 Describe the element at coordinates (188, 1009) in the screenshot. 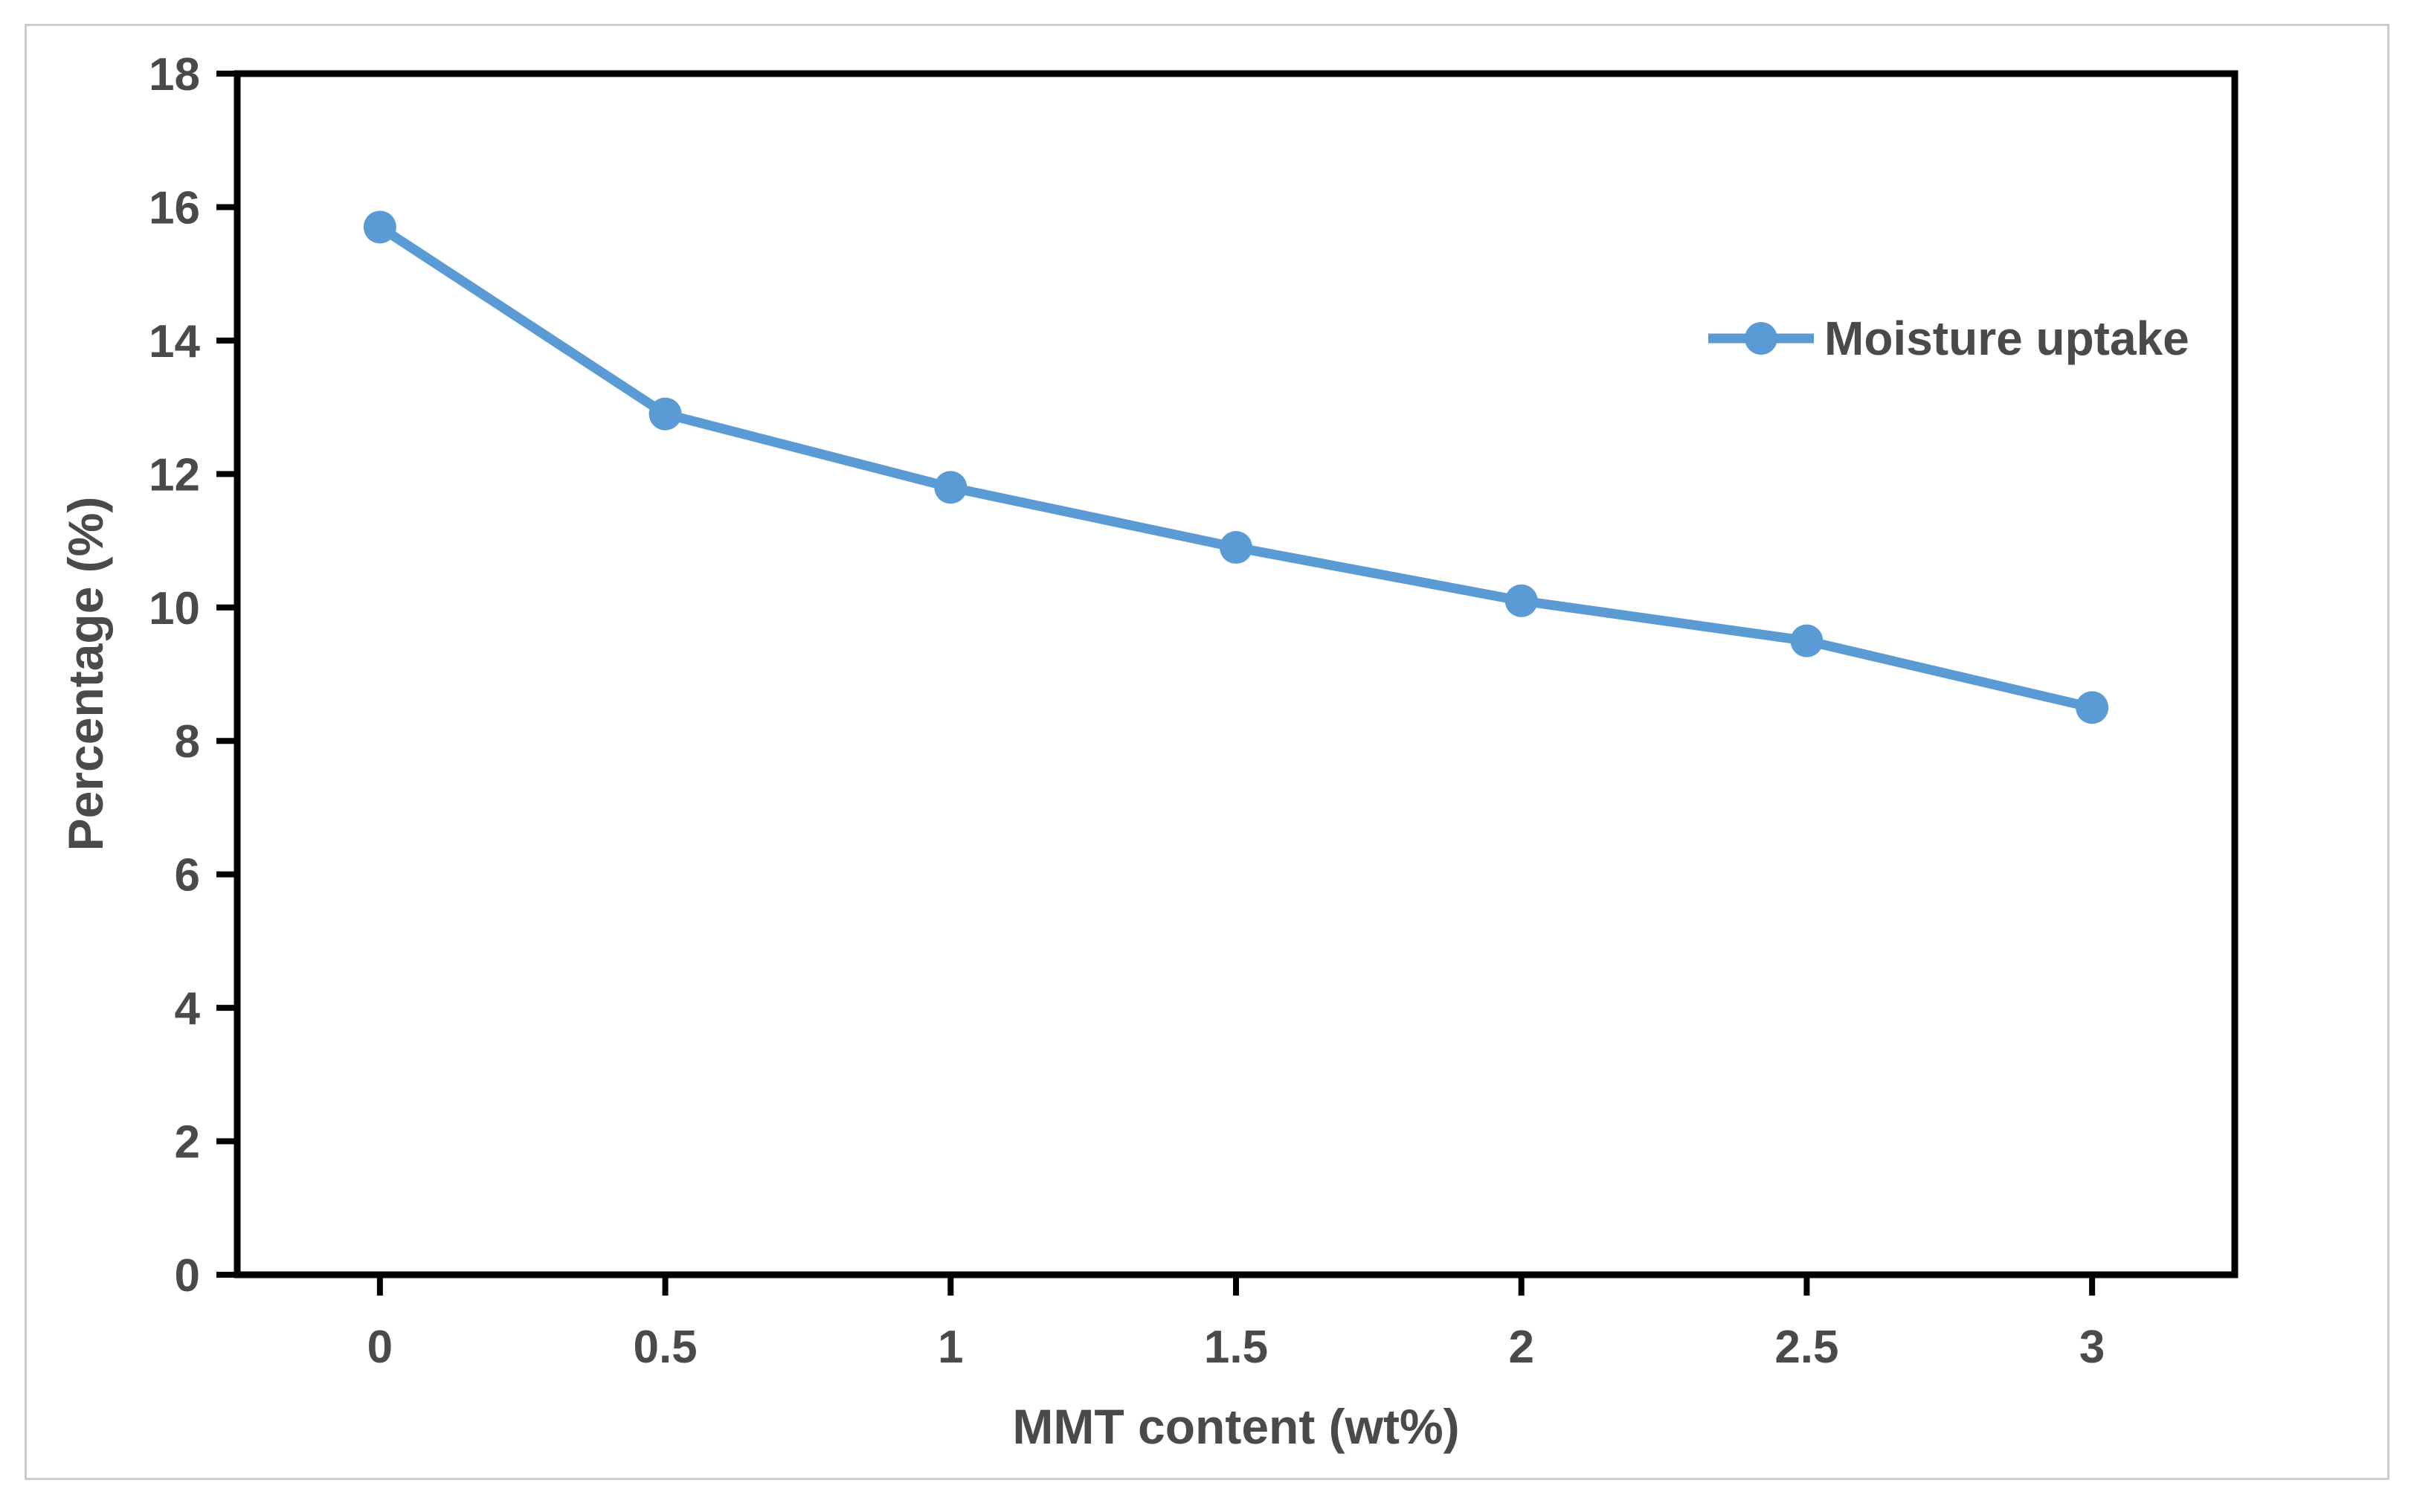

I see `y-axis-tick-label: 4` at that location.